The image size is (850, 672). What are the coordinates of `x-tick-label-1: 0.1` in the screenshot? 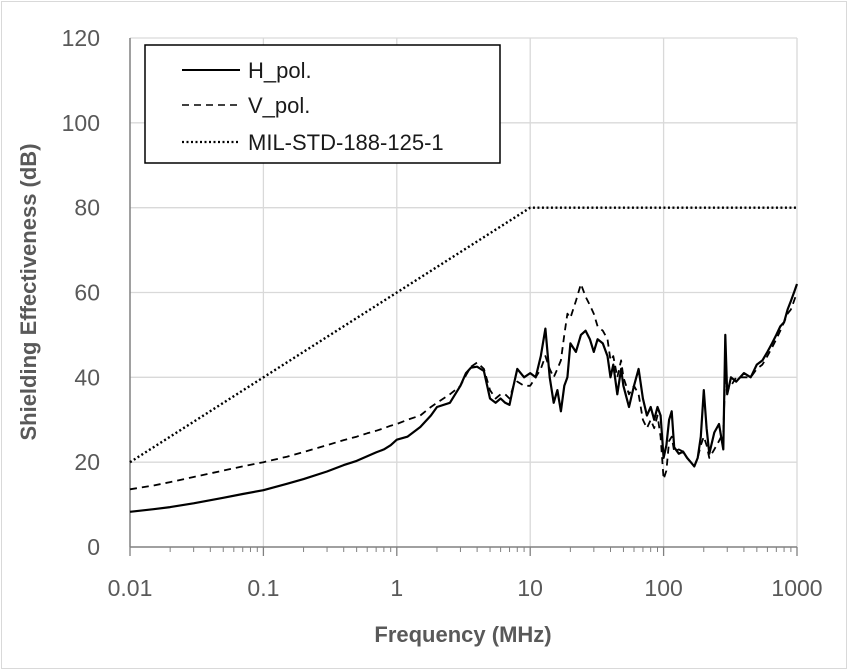 It's located at (263, 588).